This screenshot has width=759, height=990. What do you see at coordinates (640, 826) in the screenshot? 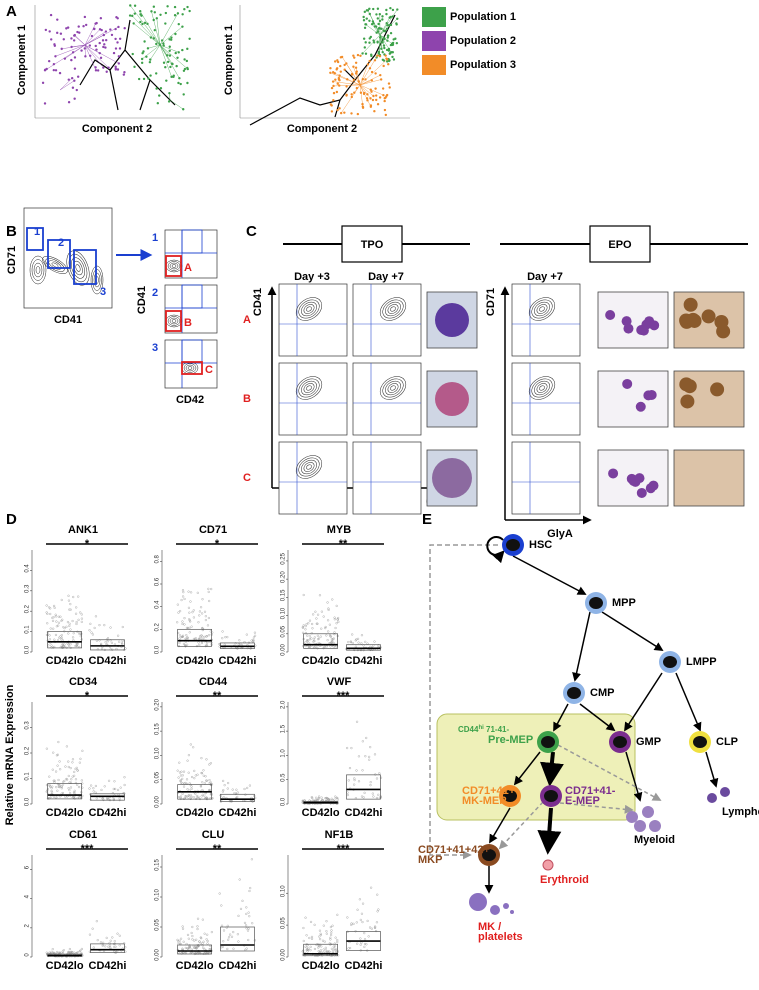
I see `myeloid-cell` at bounding box center [640, 826].